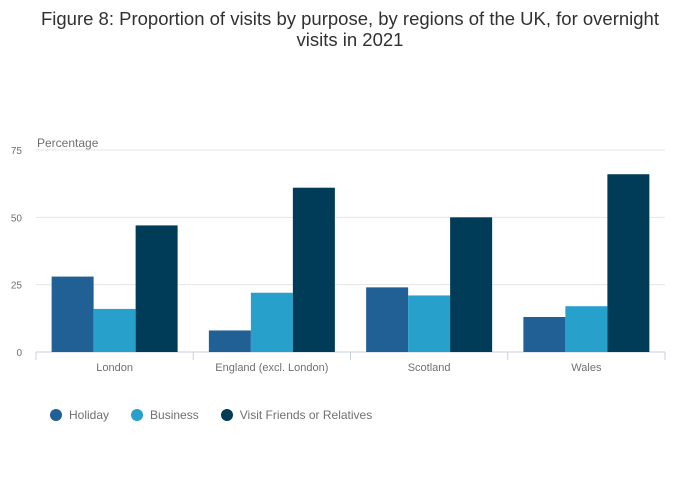  I want to click on x-tick-label: Wales, so click(586, 368).